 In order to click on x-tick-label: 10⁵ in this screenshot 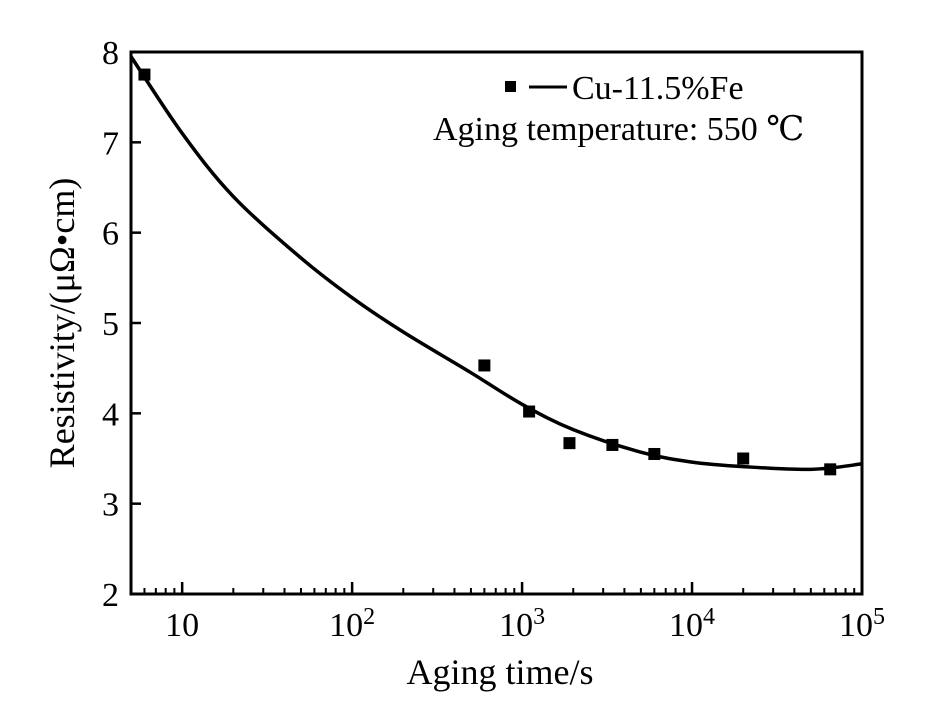, I will do `click(862, 624)`.